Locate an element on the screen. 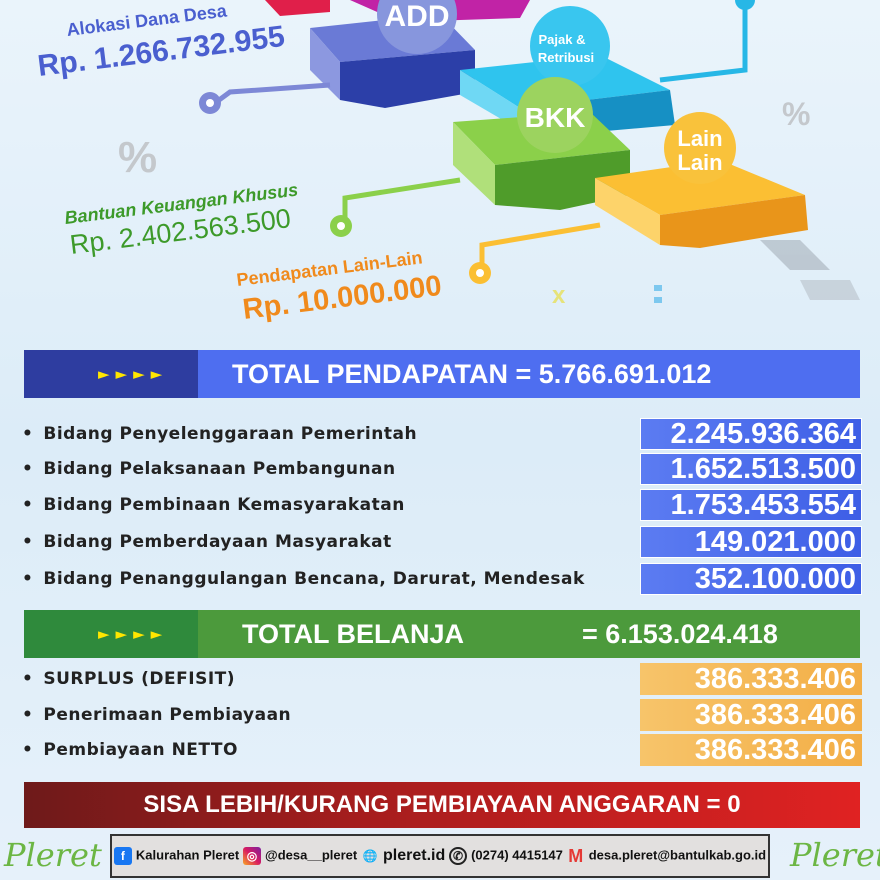 Image resolution: width=880 pixels, height=880 pixels. value-box: 352.100.000 is located at coordinates (751, 579).